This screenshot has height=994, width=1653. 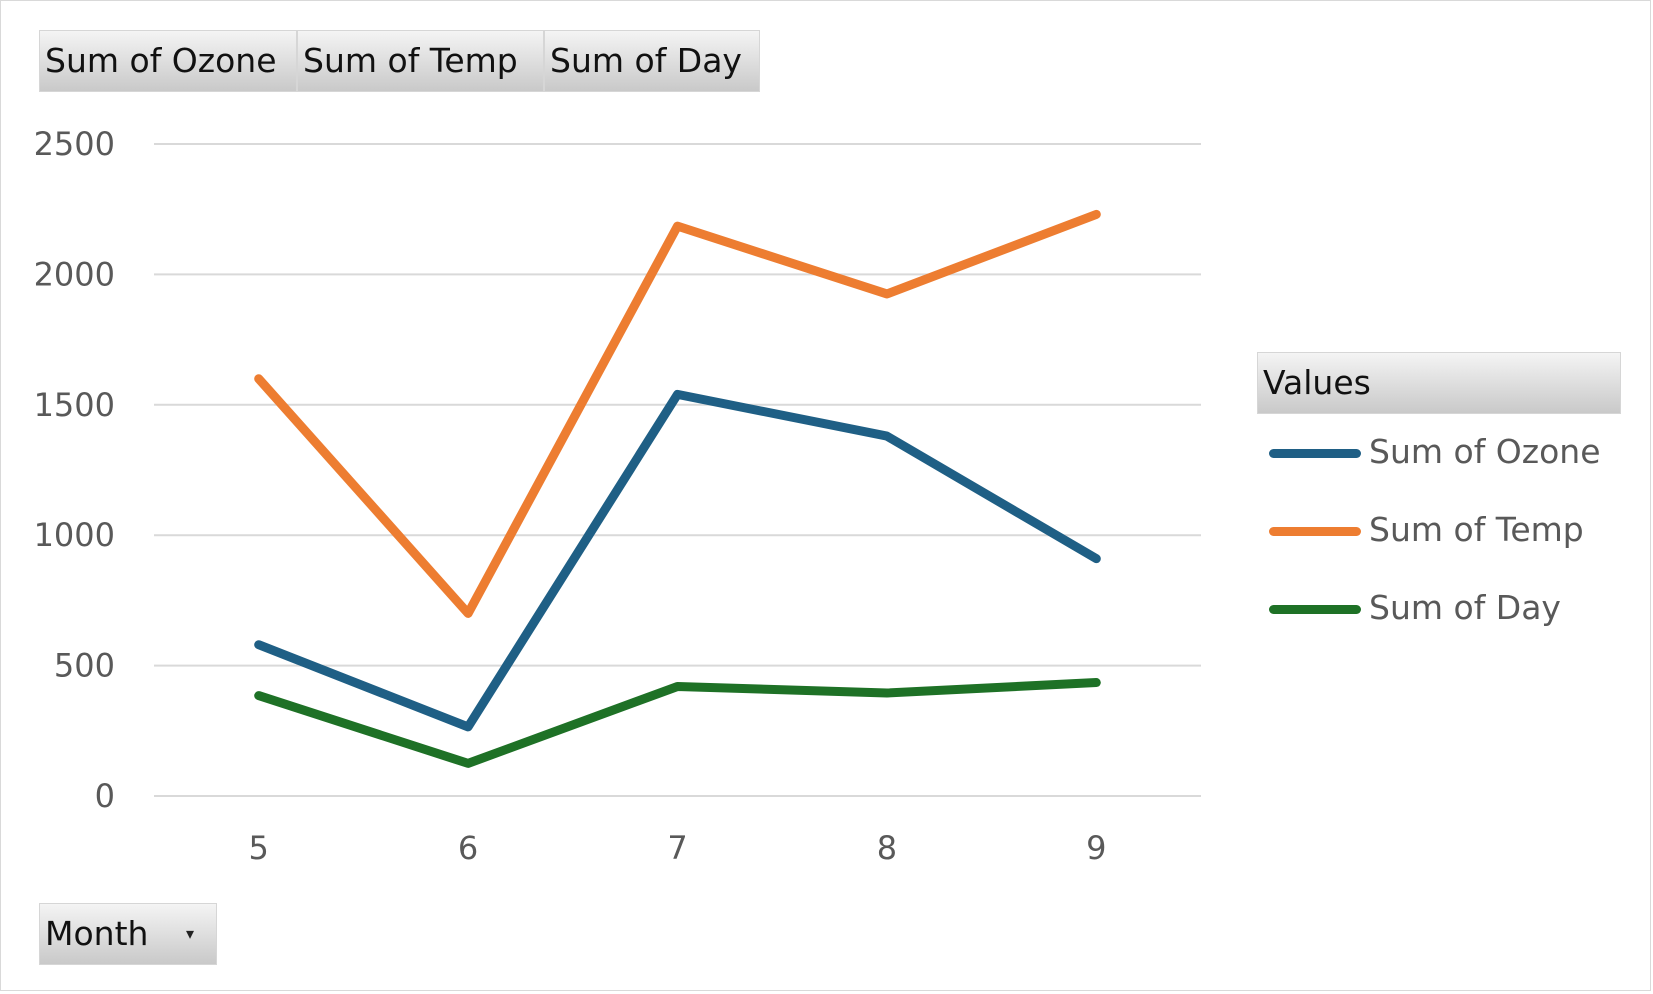 I want to click on legend-swatch-sum-of-ozone, so click(x=1315, y=453).